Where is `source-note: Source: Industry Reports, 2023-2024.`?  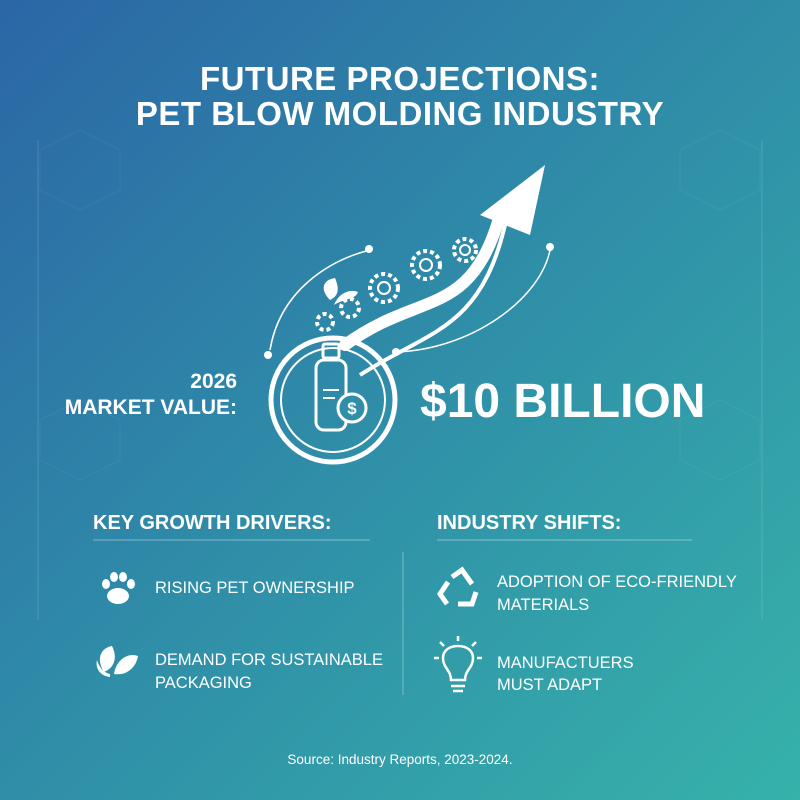 source-note: Source: Industry Reports, 2023-2024. is located at coordinates (400, 759).